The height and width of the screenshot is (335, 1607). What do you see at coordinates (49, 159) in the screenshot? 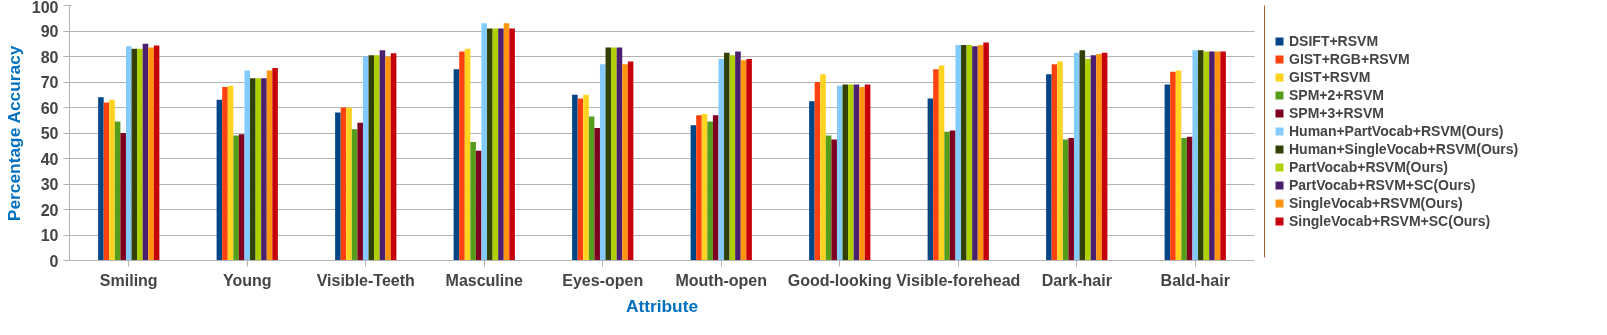
I see `y-tick-label: 40` at bounding box center [49, 159].